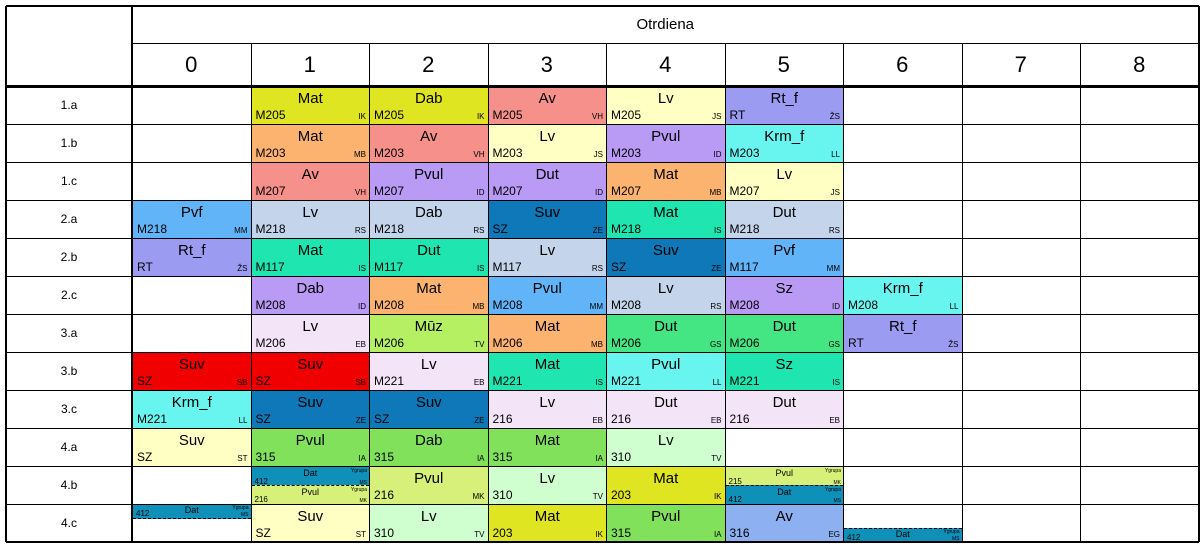 The image size is (1203, 547). Describe the element at coordinates (310, 219) in the screenshot. I see `lesson-cell: Lv M218 RS` at that location.